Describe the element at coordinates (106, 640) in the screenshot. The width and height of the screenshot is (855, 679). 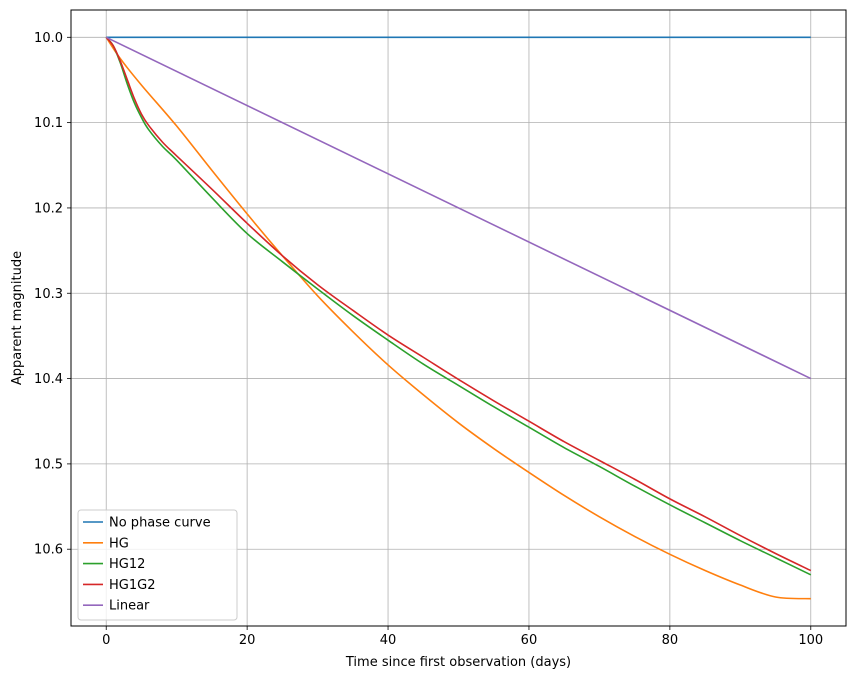
I see `x-tick-label: 0` at that location.